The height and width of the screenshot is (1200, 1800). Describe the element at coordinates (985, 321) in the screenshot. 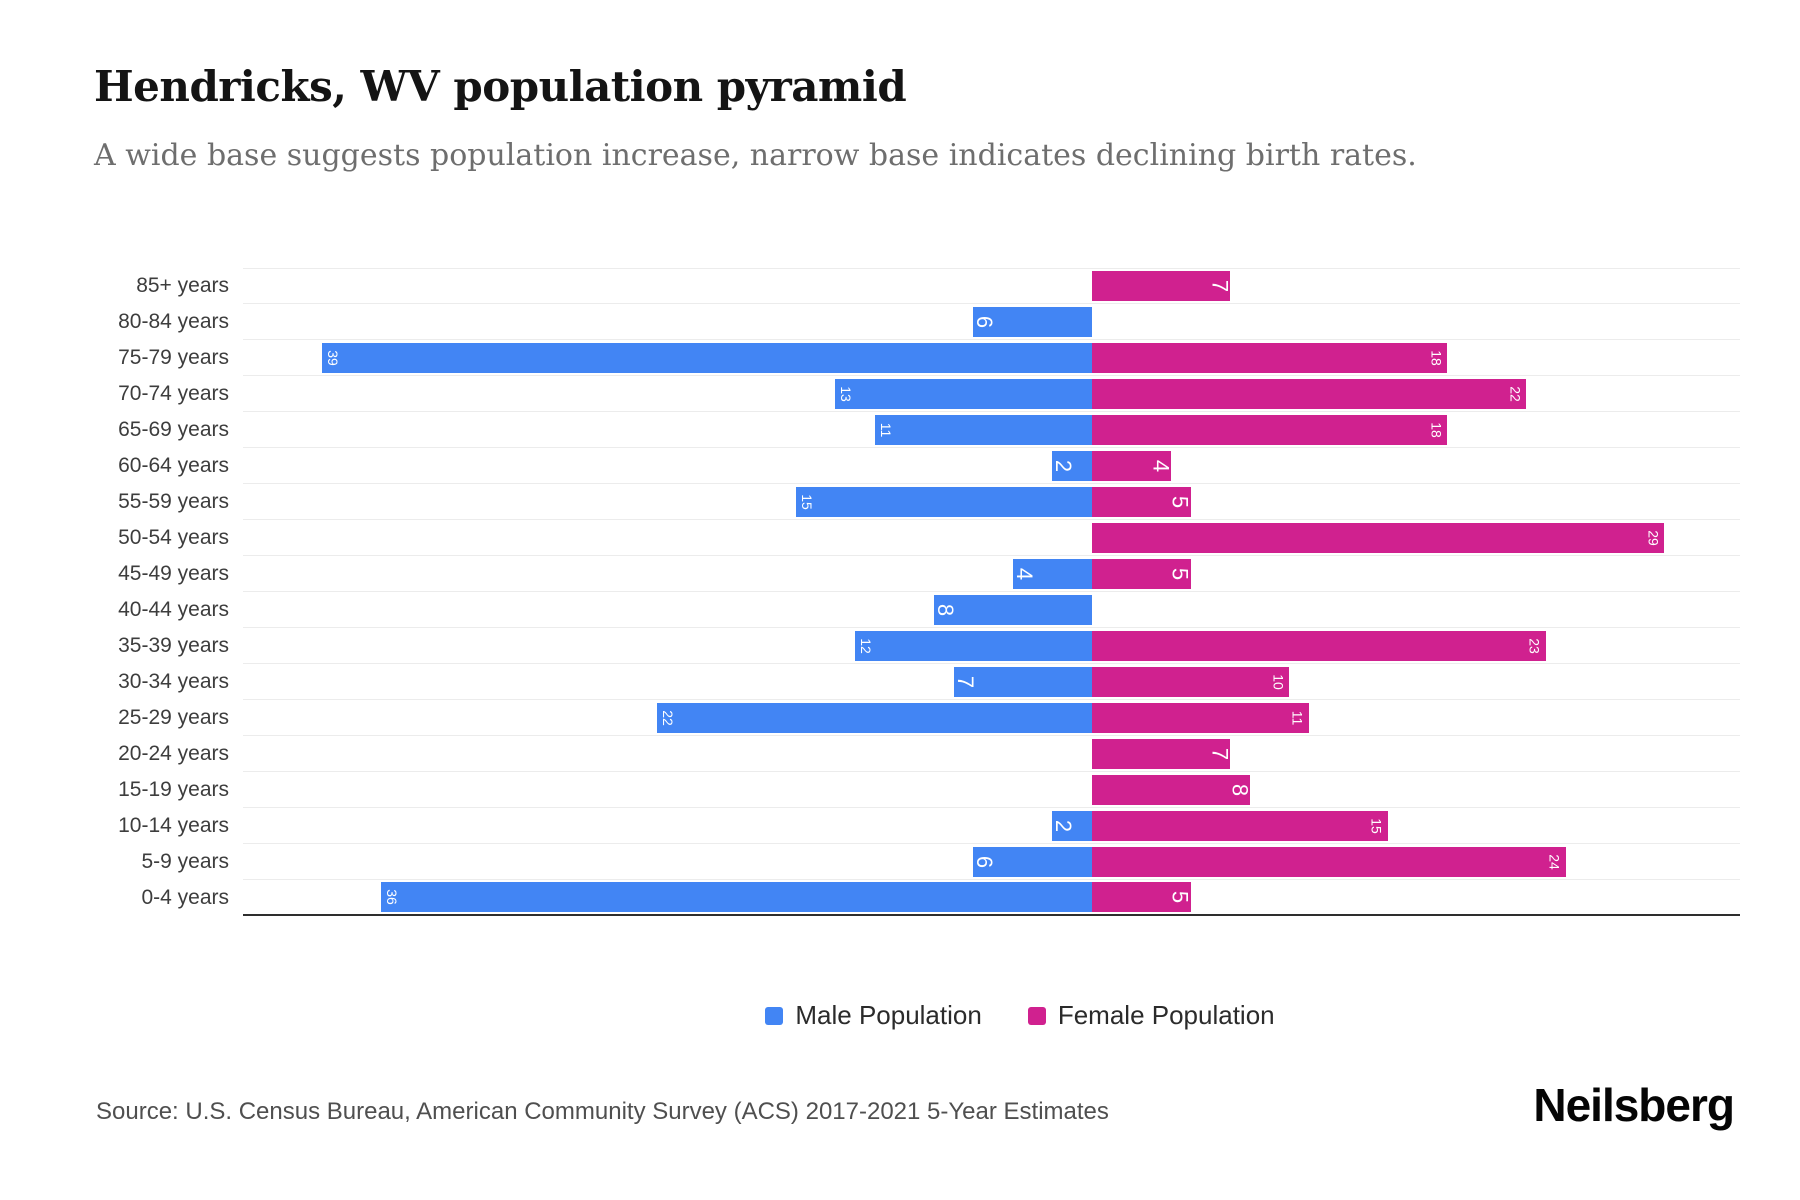

I see `bar-value-label: 6` at that location.